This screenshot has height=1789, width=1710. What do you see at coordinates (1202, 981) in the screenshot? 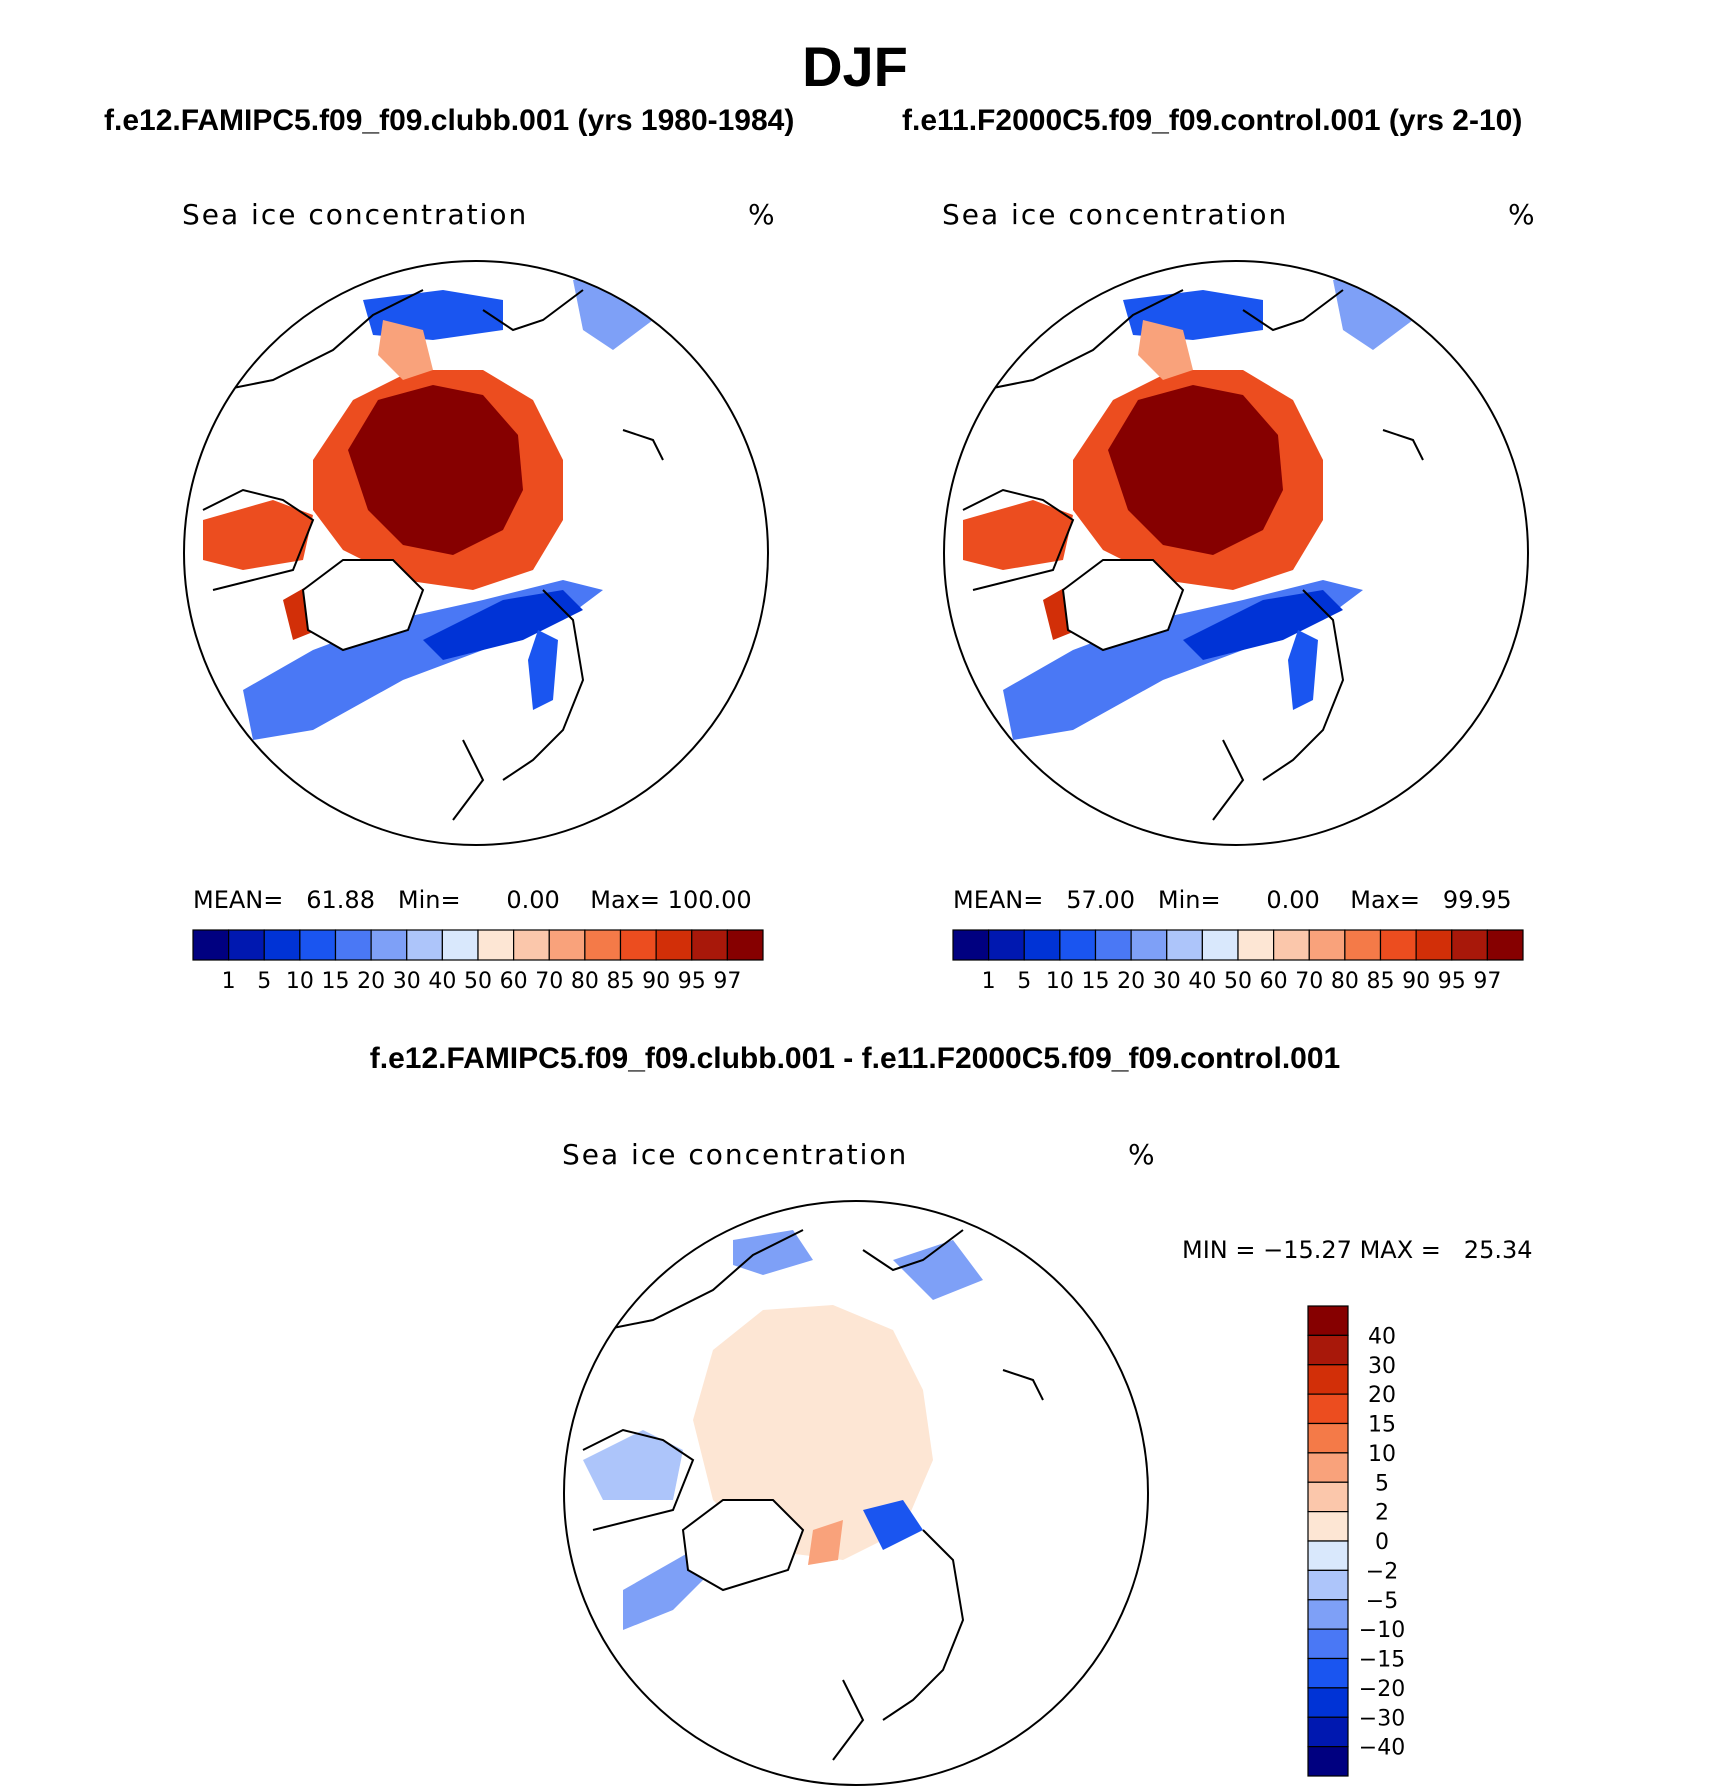
I see `cbar2-tick-label: 40` at bounding box center [1202, 981].